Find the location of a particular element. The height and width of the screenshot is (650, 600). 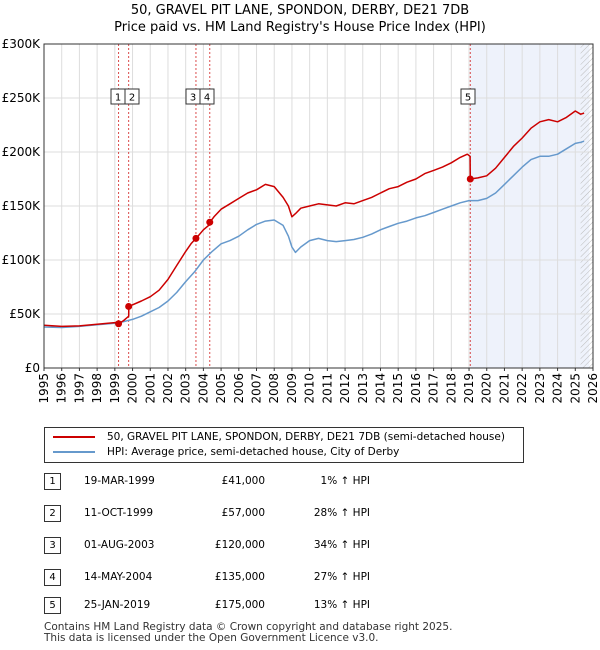

x-tick-label: 2023 is located at coordinates (540, 388).